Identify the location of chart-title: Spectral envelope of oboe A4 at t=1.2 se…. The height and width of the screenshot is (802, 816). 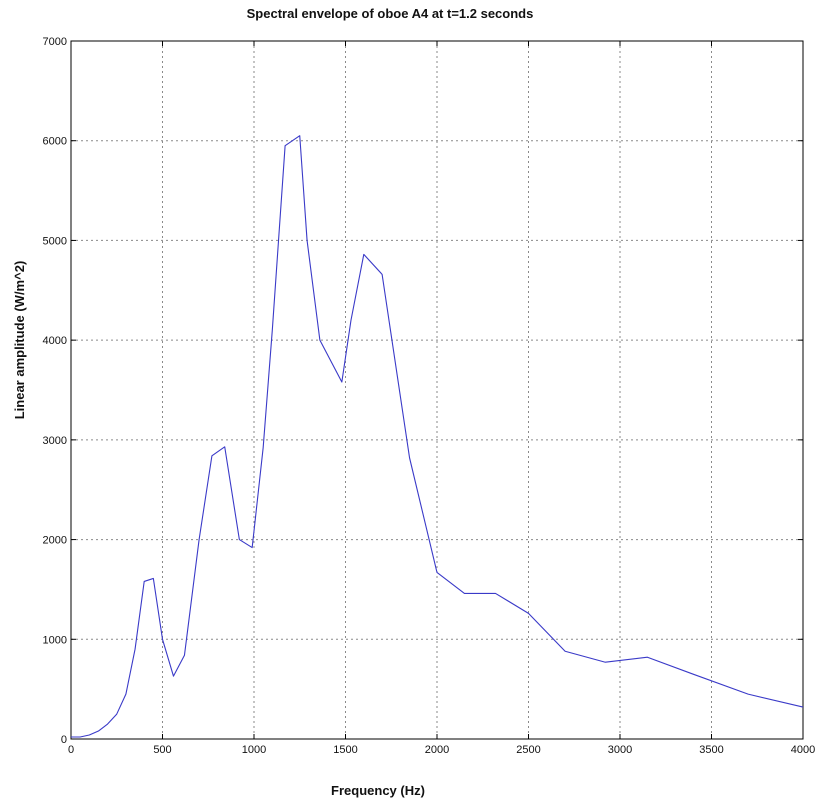
(390, 13).